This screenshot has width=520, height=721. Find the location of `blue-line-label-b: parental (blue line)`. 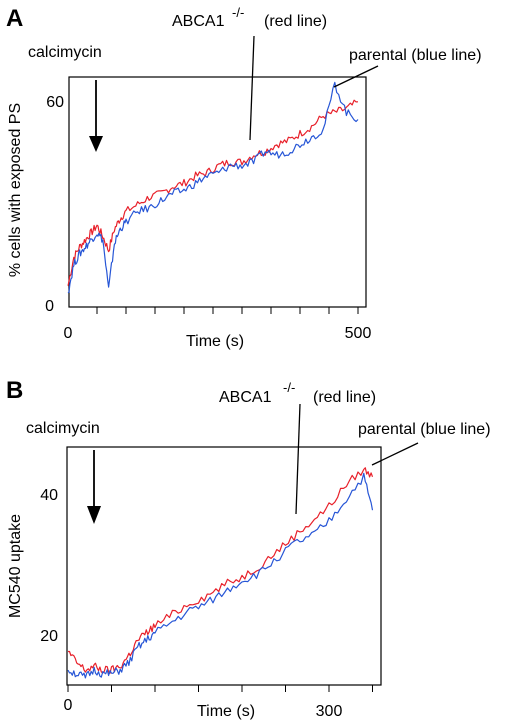

blue-line-label-b: parental (blue line) is located at coordinates (424, 429).